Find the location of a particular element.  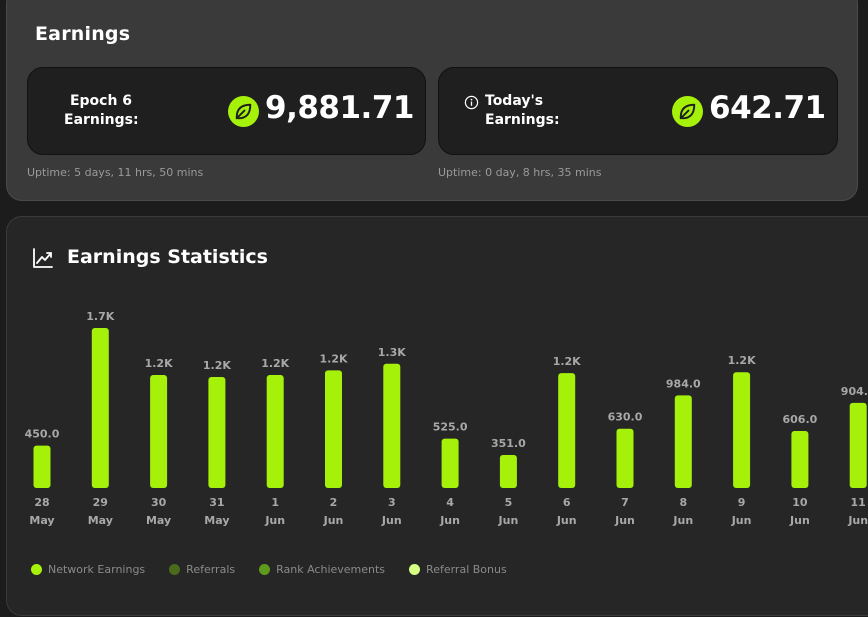

info-icon is located at coordinates (471, 102).